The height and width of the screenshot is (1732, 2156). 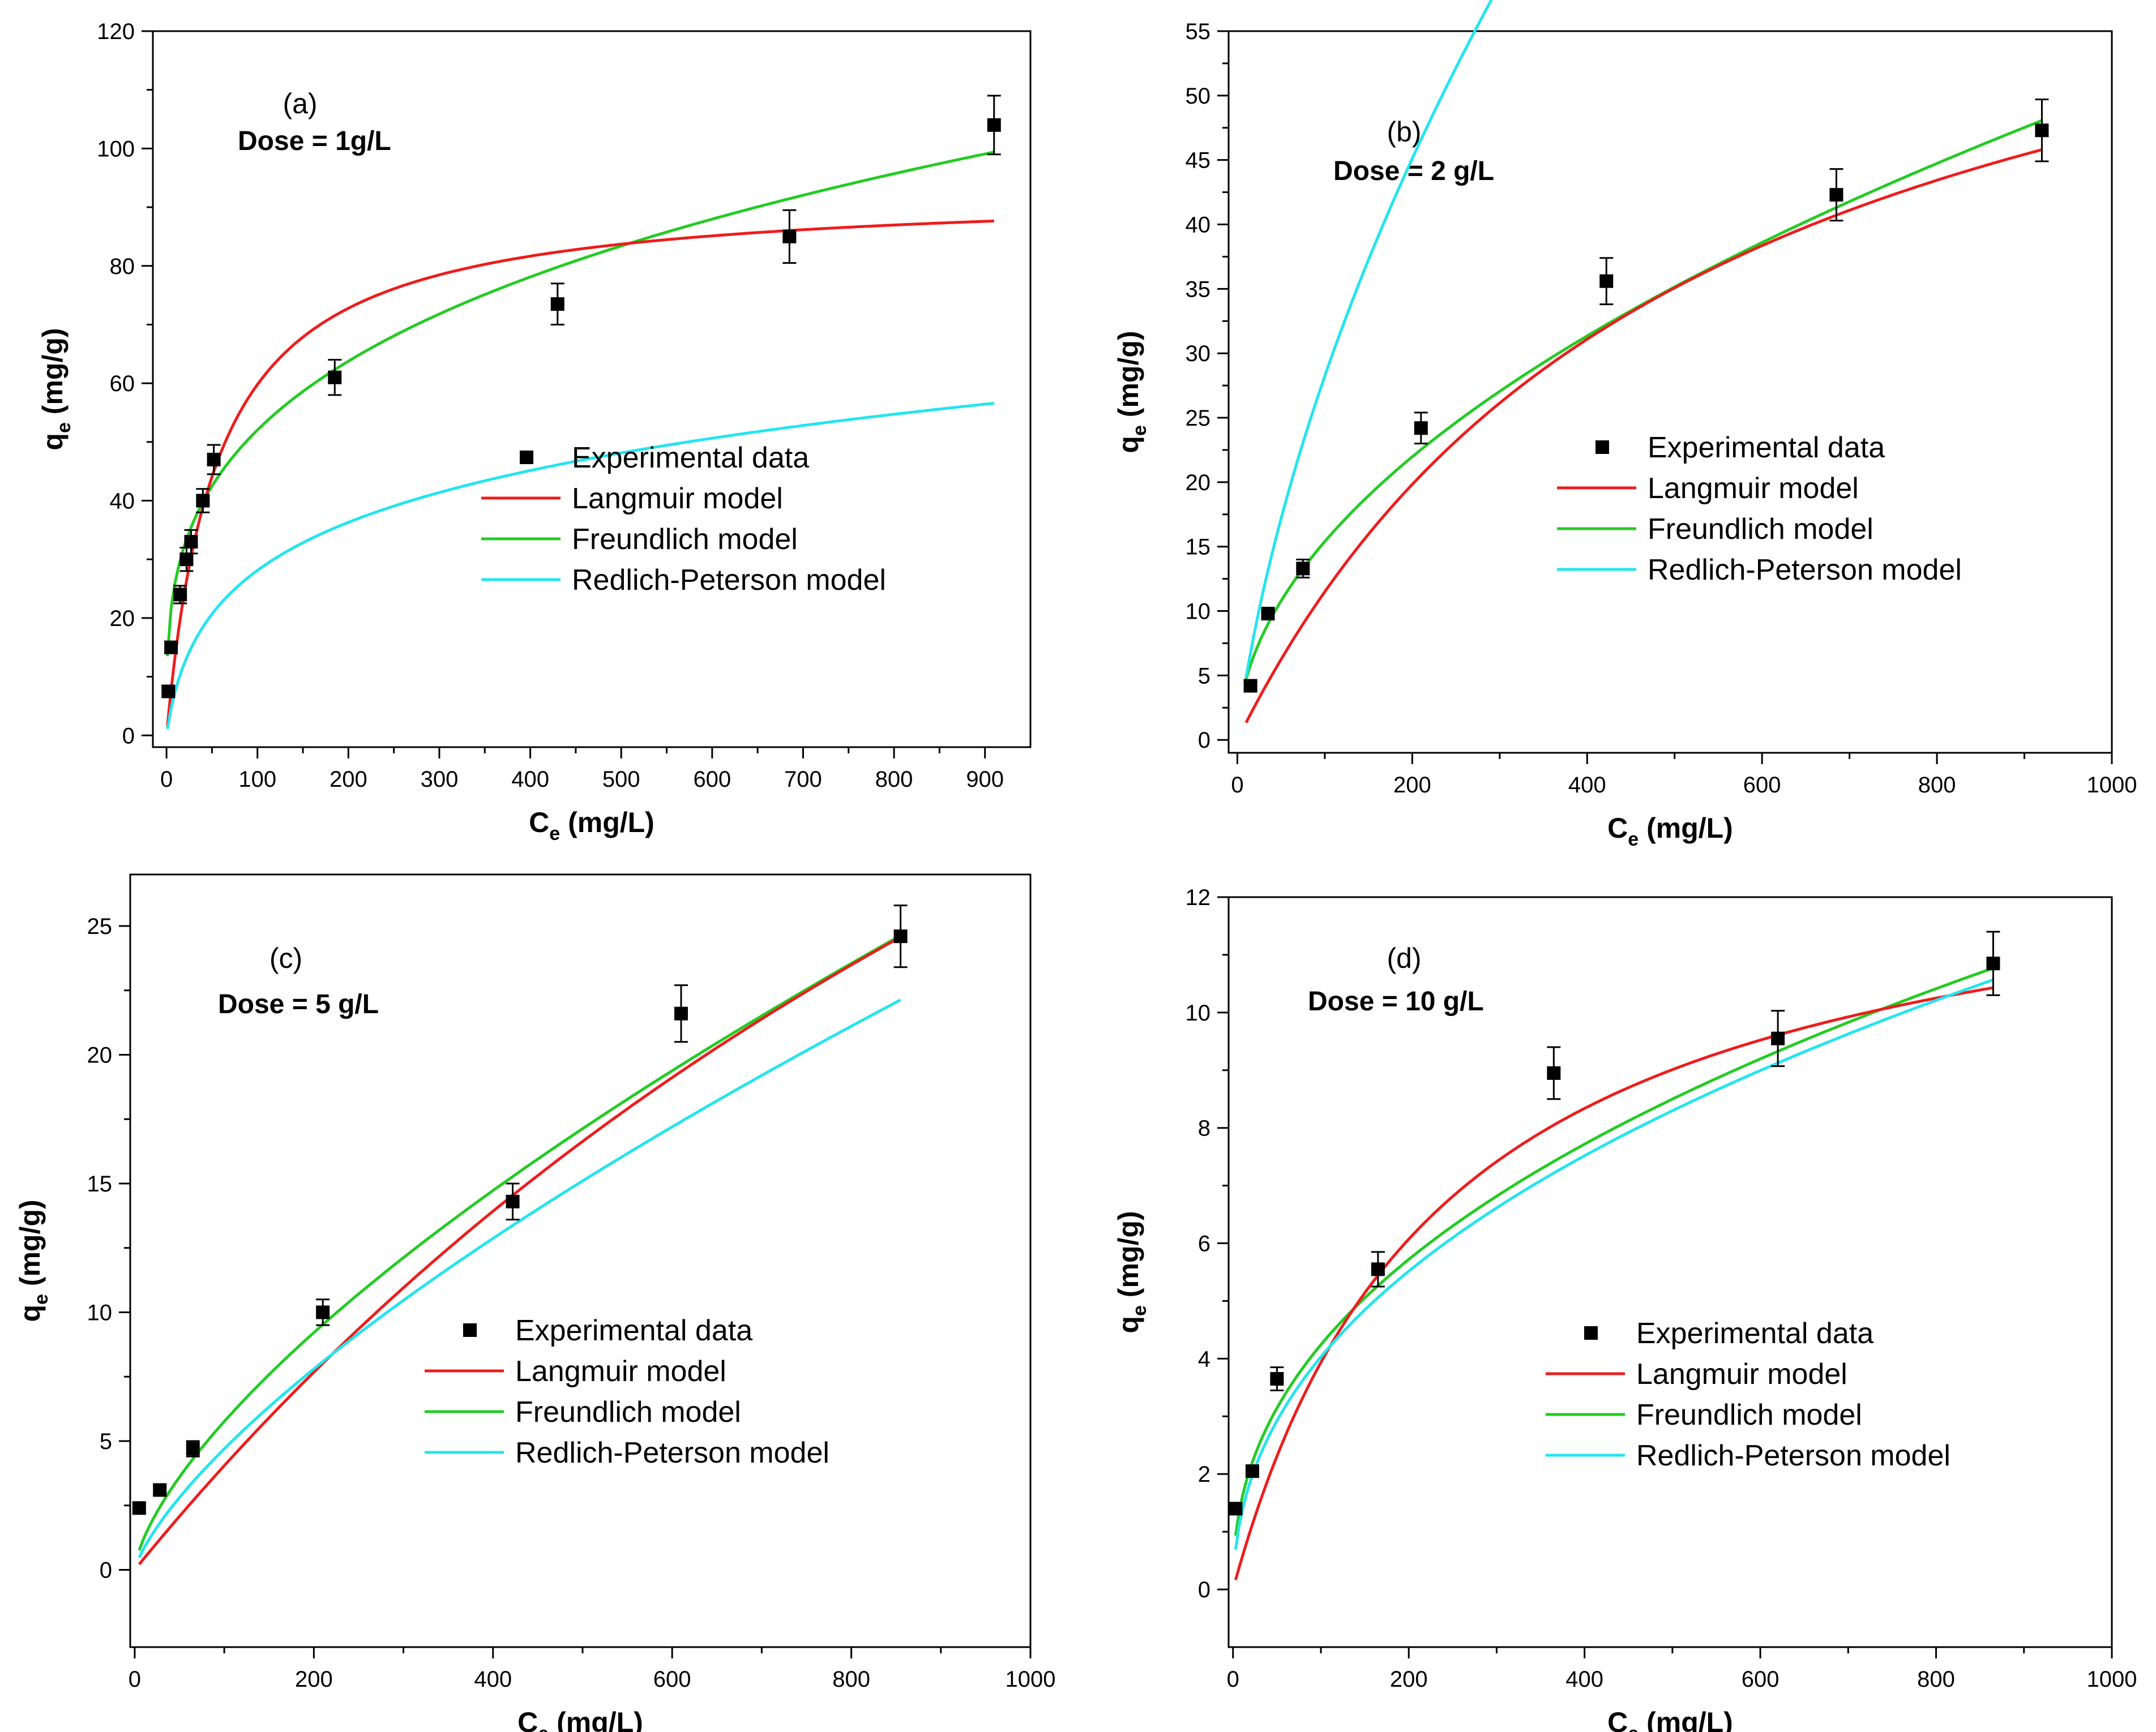 What do you see at coordinates (1404, 132) in the screenshot?
I see `panel-label: (b)` at bounding box center [1404, 132].